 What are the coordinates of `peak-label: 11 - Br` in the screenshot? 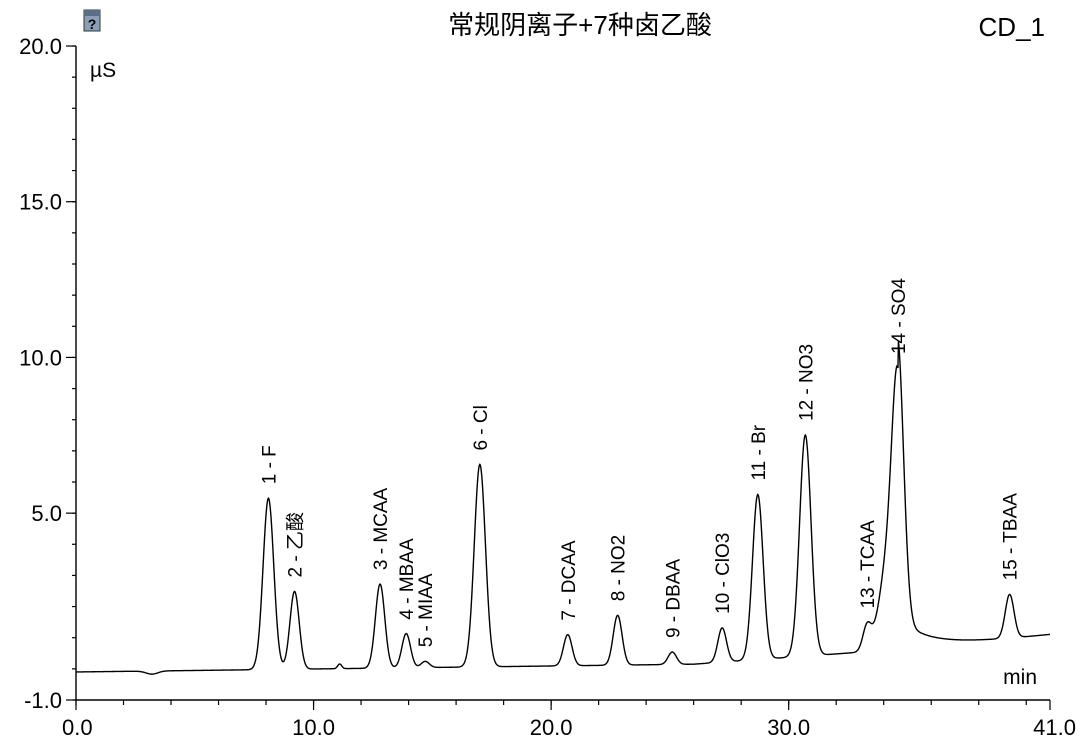 It's located at (759, 452).